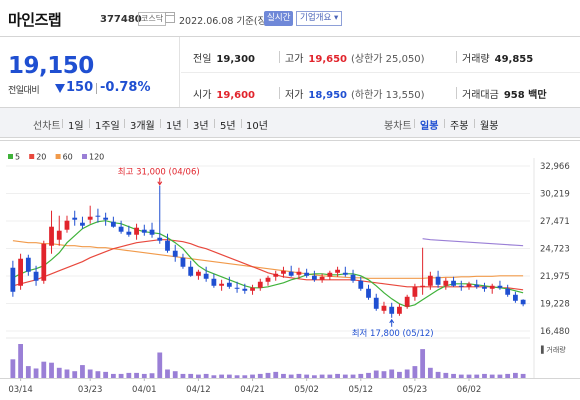 The height and width of the screenshot is (400, 580). I want to click on open-price: 시가 19,600, so click(224, 93).